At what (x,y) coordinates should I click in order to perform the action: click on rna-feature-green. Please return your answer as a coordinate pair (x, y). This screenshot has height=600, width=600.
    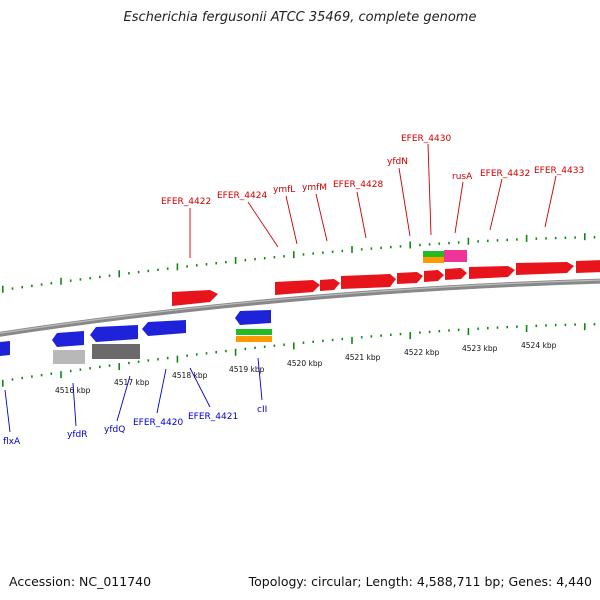
    Looking at the image, I should click on (433, 254).